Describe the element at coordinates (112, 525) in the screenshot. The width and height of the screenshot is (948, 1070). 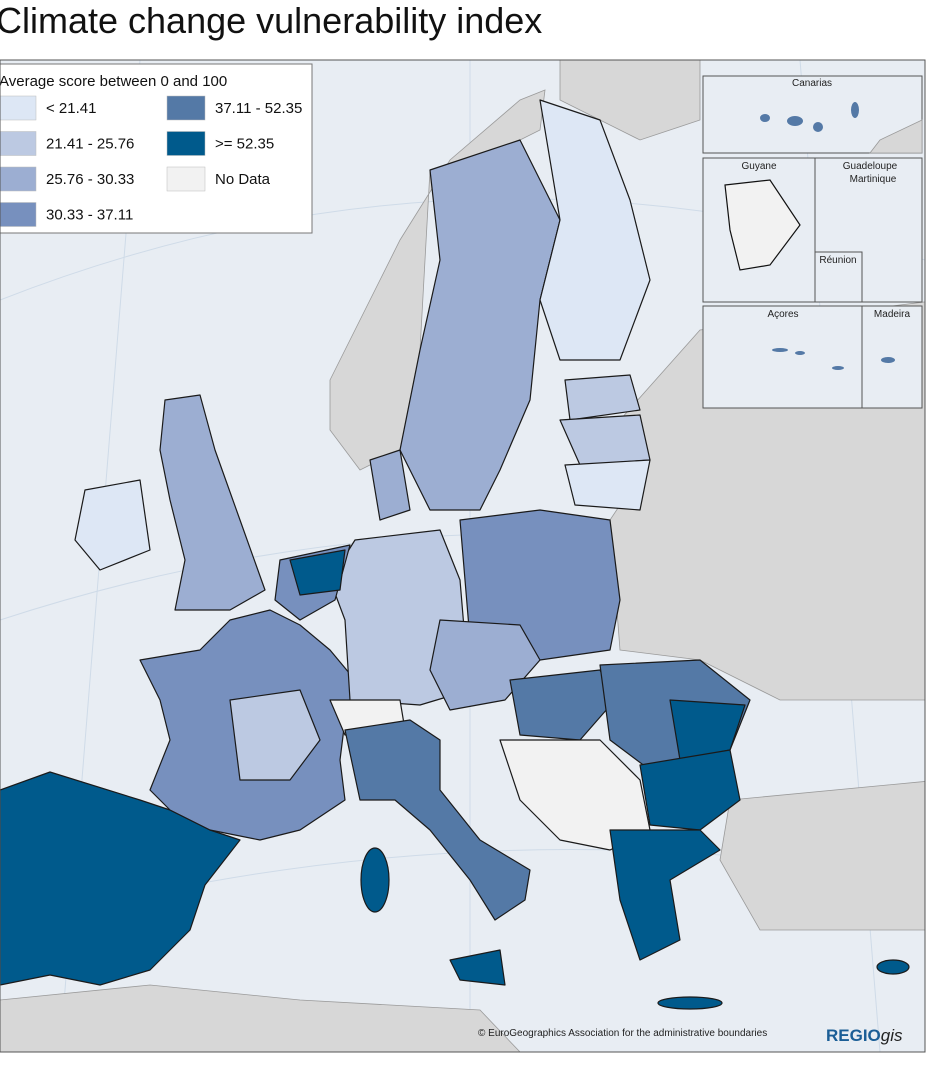
I see `region-ireland` at that location.